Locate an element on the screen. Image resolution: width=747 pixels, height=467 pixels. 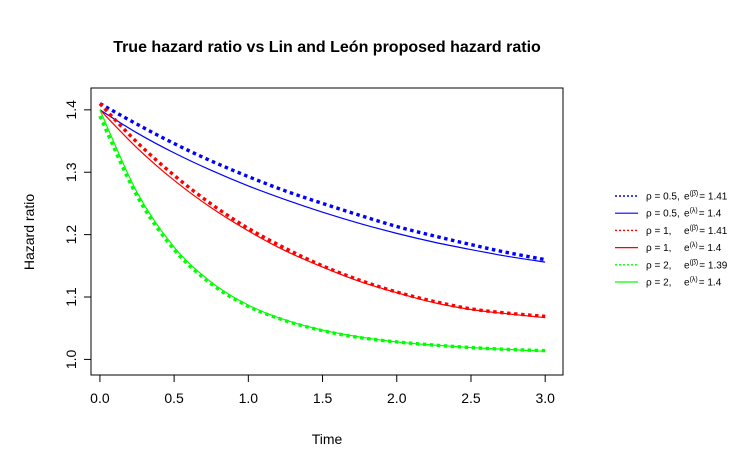
y-axis-label: Hazard ratio is located at coordinates (29, 232).